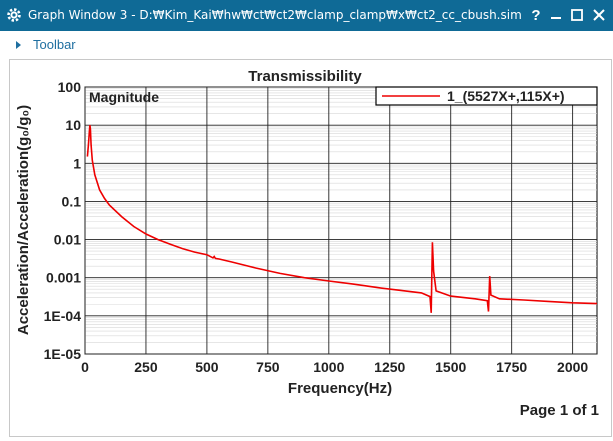  Describe the element at coordinates (18, 45) in the screenshot. I see `expand-triangle-icon` at that location.